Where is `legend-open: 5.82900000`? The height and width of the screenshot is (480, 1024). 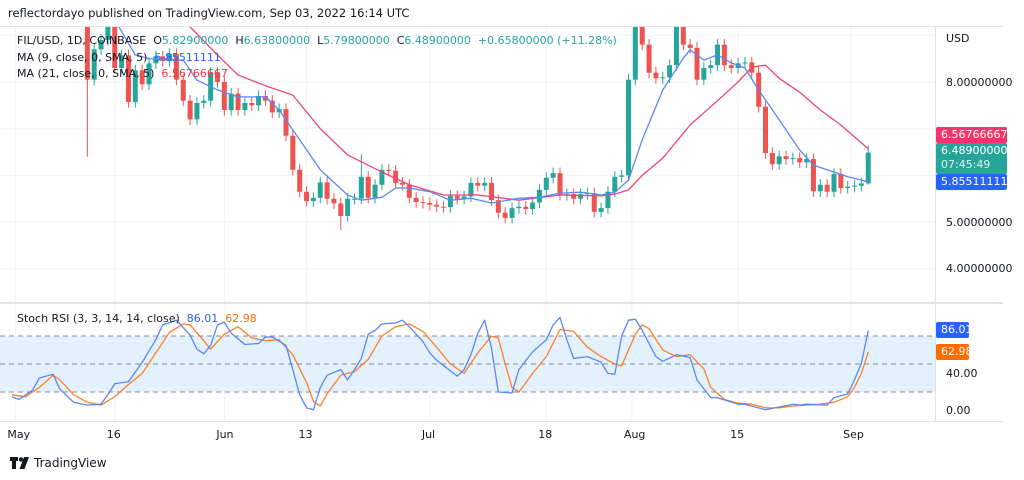
legend-open: 5.82900000 is located at coordinates (195, 40).